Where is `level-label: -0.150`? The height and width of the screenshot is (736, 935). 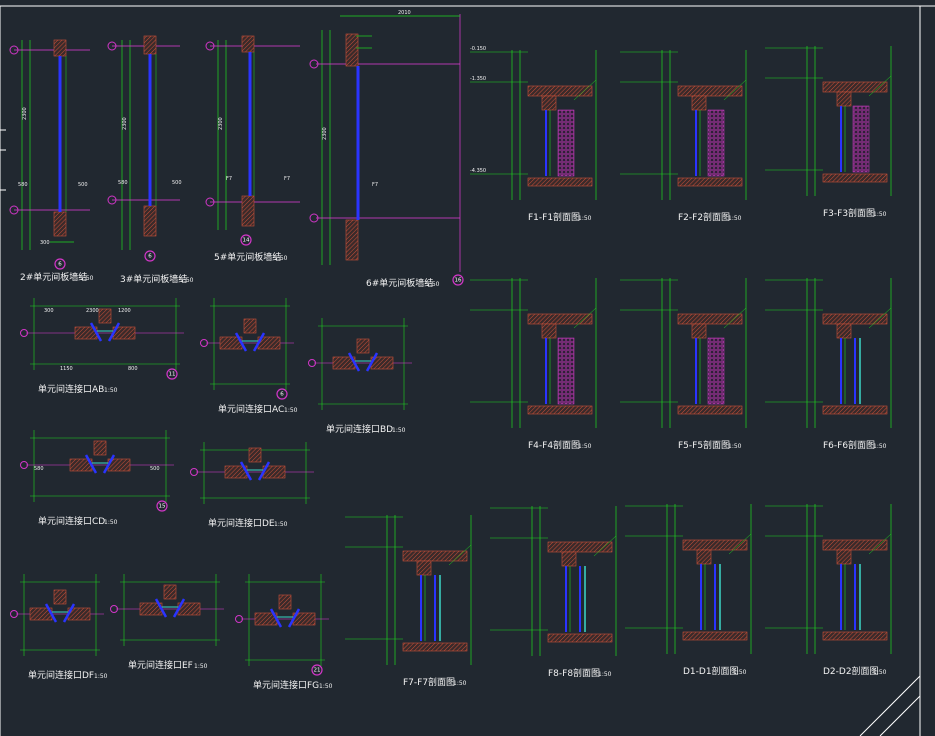
level-label: -0.150 is located at coordinates (478, 49).